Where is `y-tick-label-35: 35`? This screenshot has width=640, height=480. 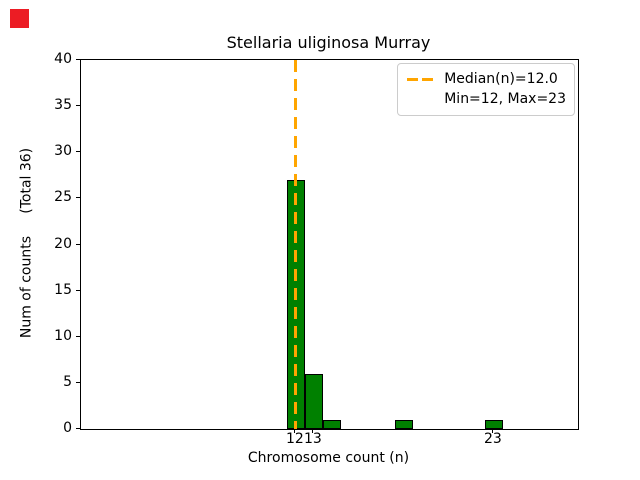
y-tick-label-35: 35 is located at coordinates (63, 105).